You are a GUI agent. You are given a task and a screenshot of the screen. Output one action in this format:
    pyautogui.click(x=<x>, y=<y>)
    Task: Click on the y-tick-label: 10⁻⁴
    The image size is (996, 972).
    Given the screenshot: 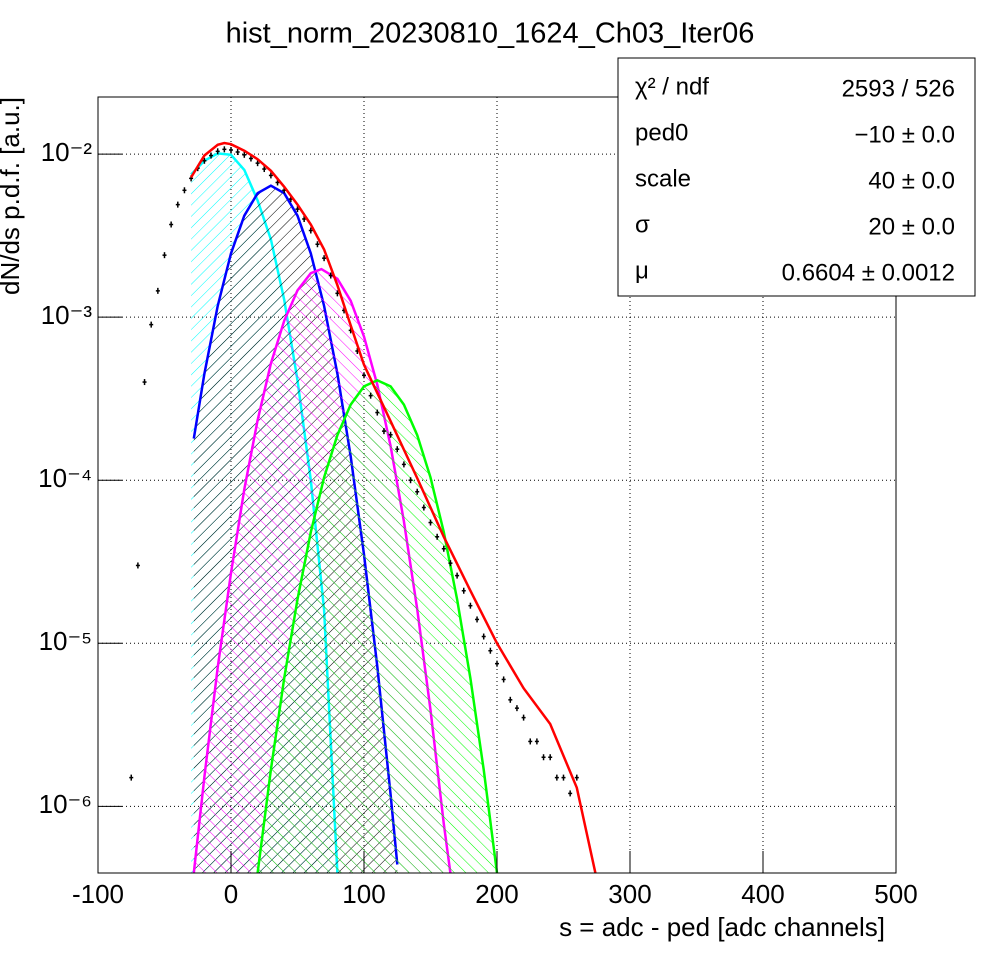 What is the action you would take?
    pyautogui.click(x=65, y=478)
    